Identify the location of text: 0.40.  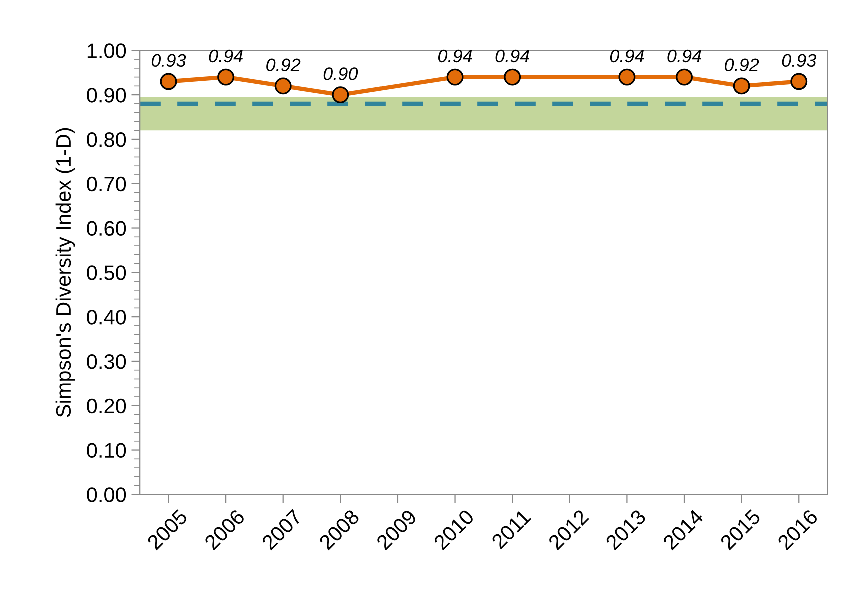
(106, 317).